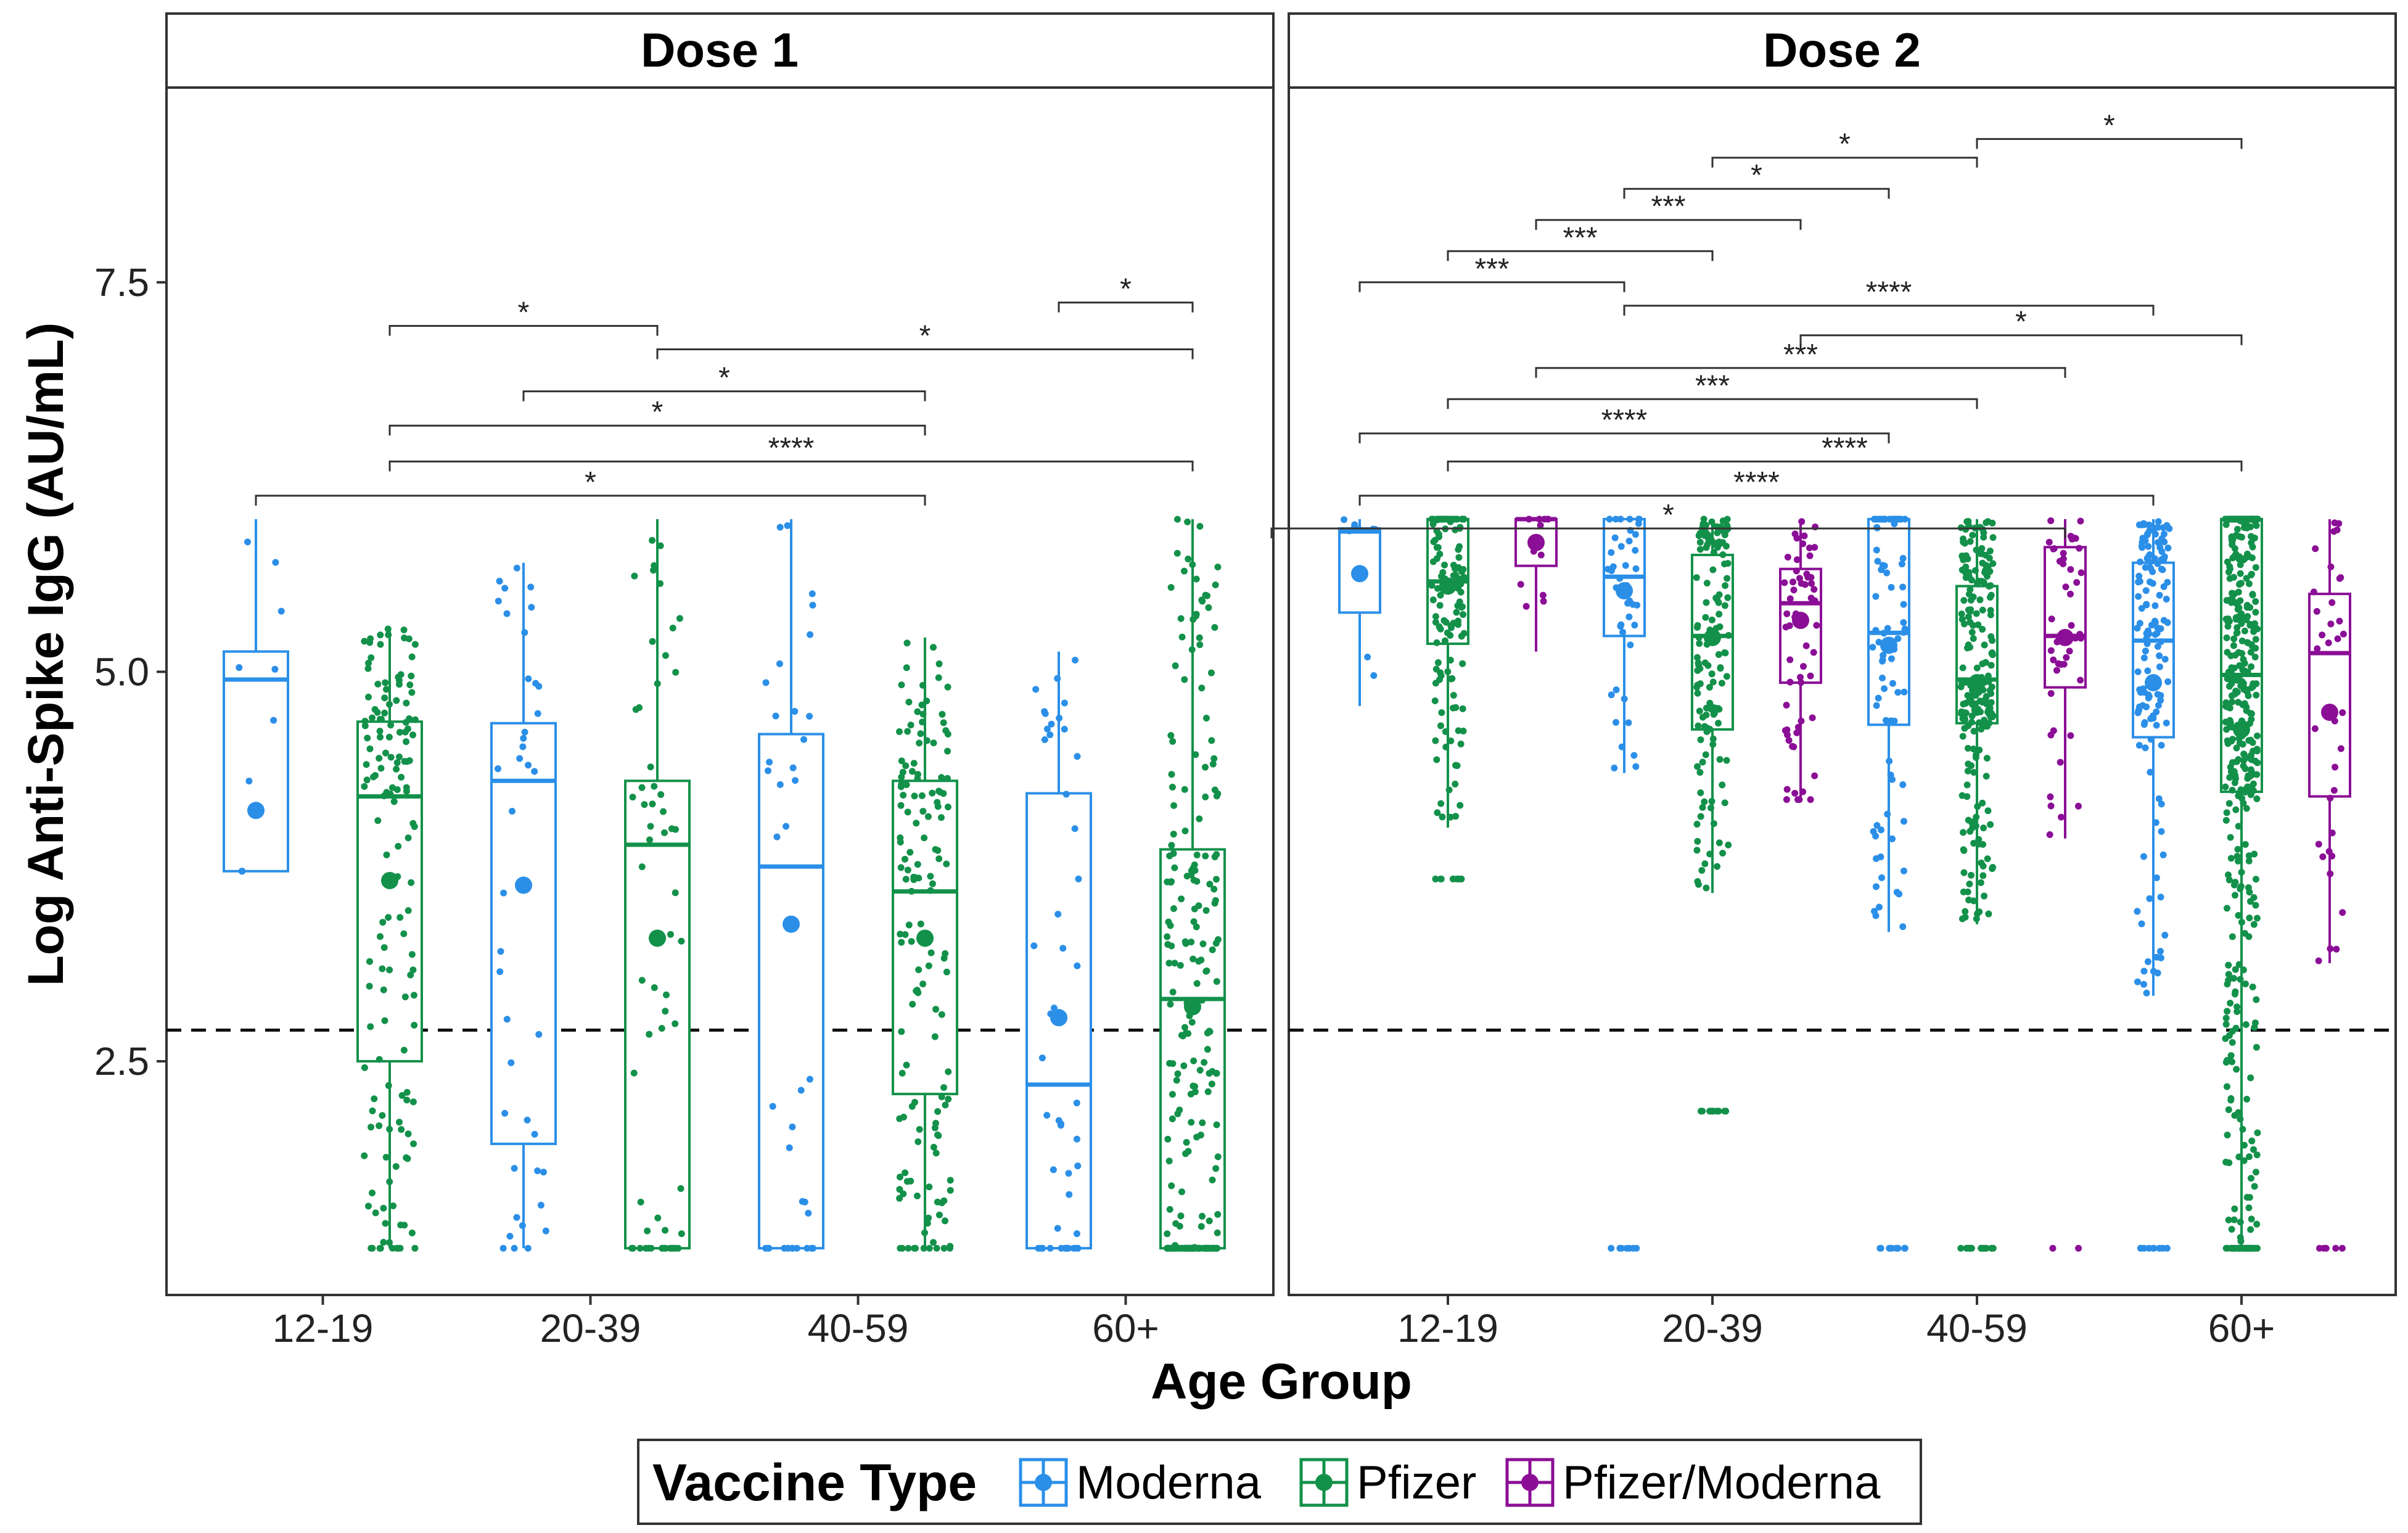 The height and width of the screenshot is (1533, 2408). I want to click on significance-label: ****, so click(1889, 292).